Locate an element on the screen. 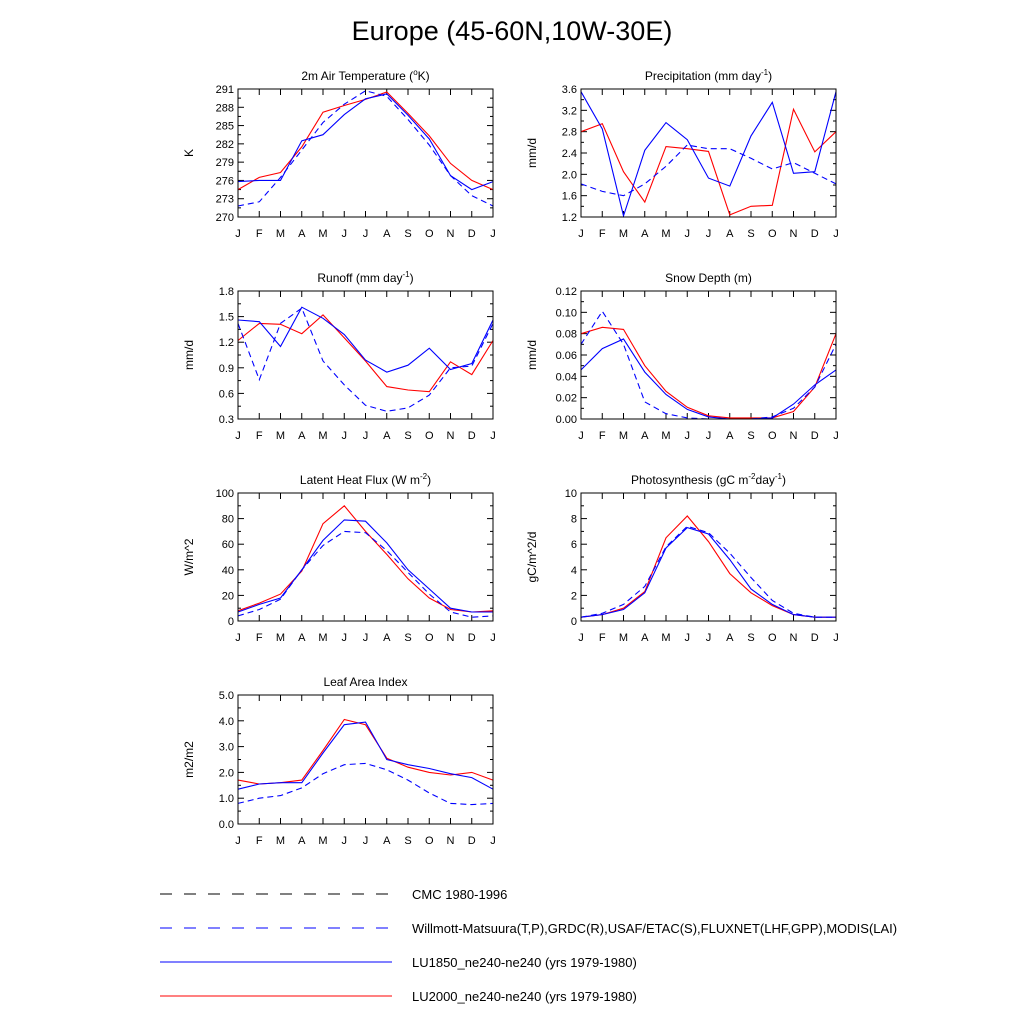  y-tick-label: 10 is located at coordinates (571, 494).